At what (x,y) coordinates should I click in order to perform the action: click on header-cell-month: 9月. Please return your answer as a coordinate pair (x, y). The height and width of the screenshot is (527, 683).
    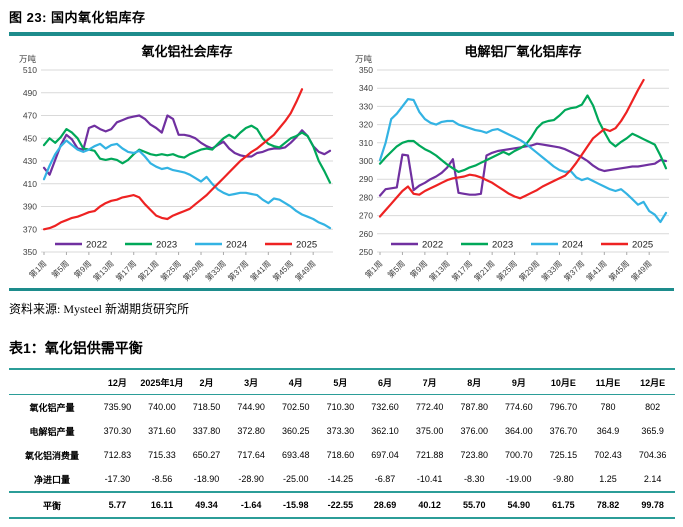
    Looking at the image, I should click on (518, 382).